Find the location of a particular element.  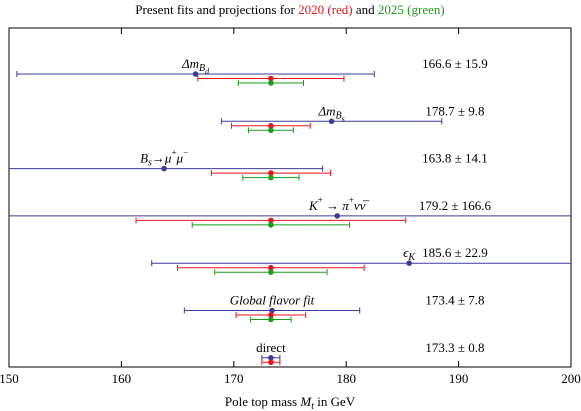

x-axis-label-part: t is located at coordinates (312, 406).